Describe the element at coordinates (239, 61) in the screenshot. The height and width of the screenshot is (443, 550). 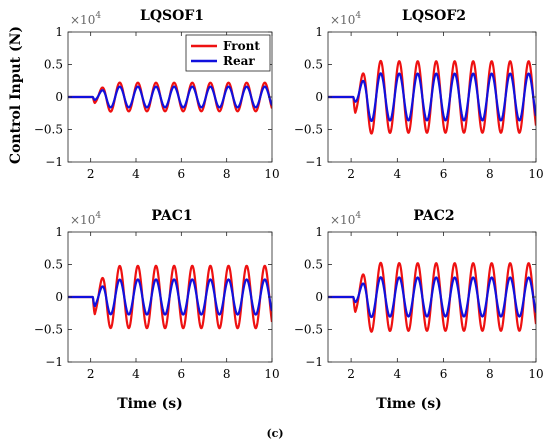
I see `legend-label-rear: Rear` at that location.